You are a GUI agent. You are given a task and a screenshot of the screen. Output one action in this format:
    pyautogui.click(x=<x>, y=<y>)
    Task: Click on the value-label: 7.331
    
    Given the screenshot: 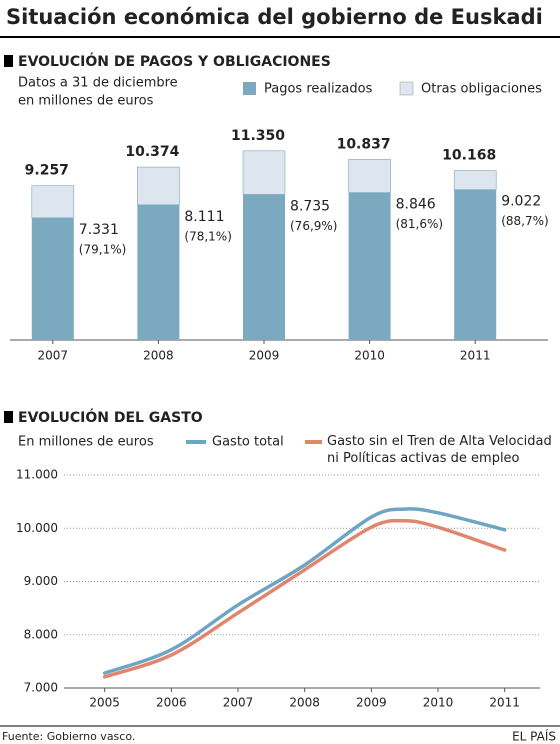 What is the action you would take?
    pyautogui.click(x=99, y=230)
    